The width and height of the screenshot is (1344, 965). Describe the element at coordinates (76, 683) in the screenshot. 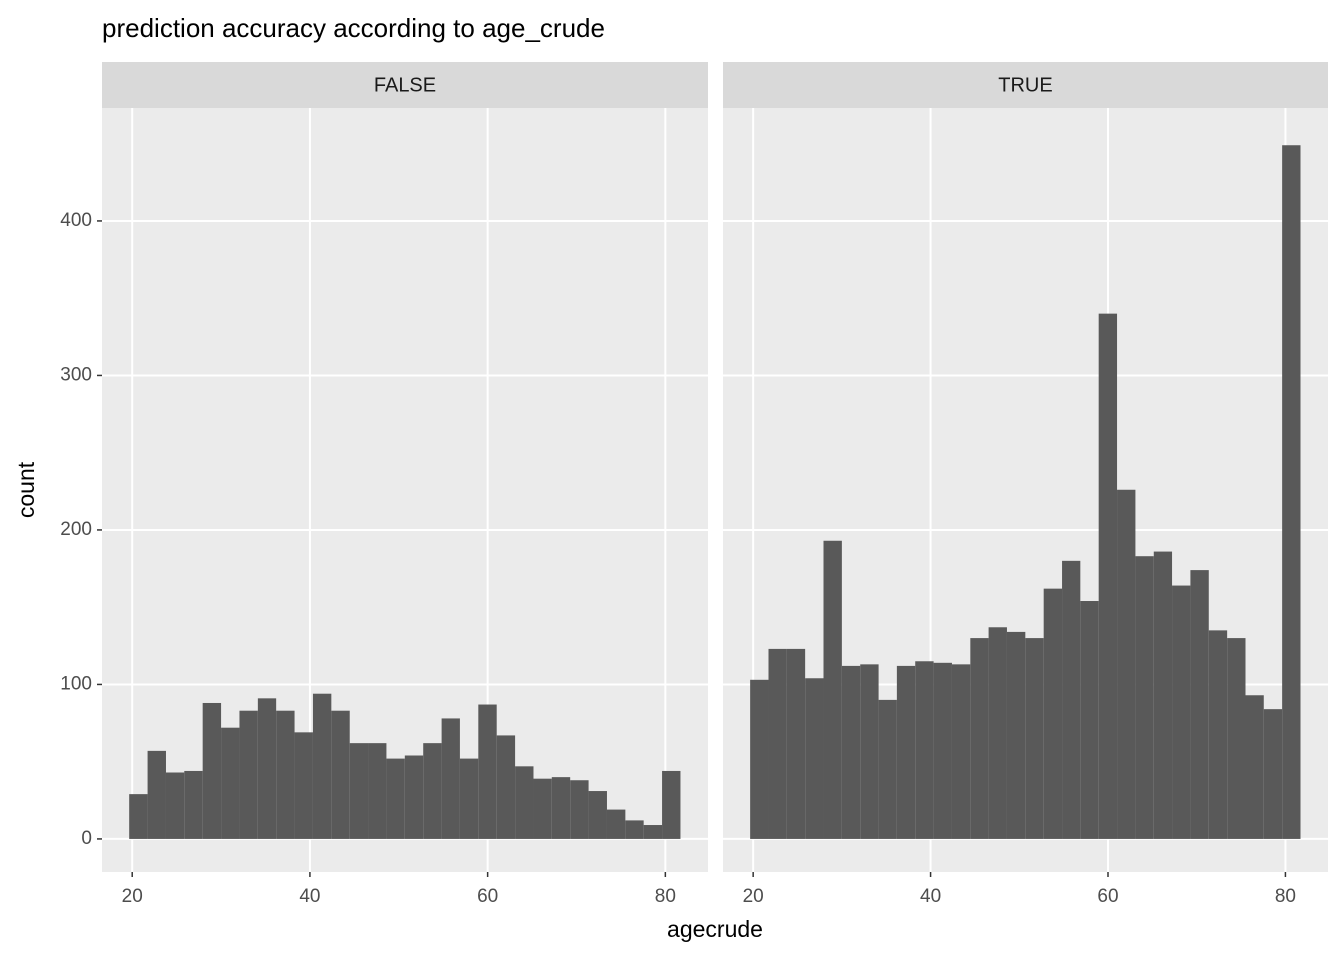

I see `y-tick-label: 100` at that location.